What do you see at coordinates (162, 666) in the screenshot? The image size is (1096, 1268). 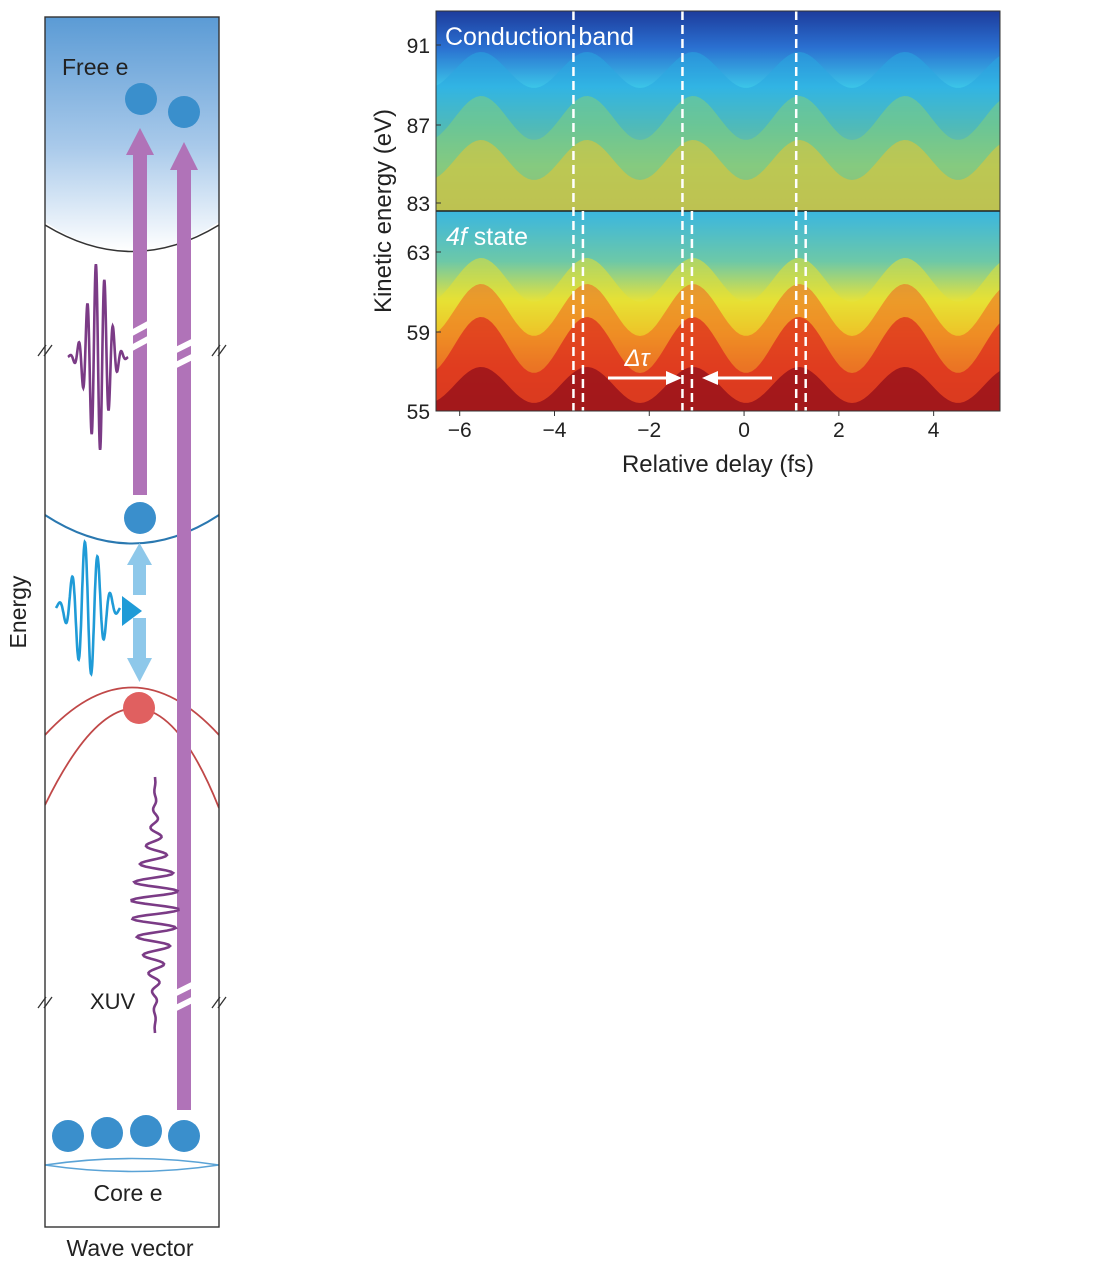 I see `arrow-break-marks` at bounding box center [162, 666].